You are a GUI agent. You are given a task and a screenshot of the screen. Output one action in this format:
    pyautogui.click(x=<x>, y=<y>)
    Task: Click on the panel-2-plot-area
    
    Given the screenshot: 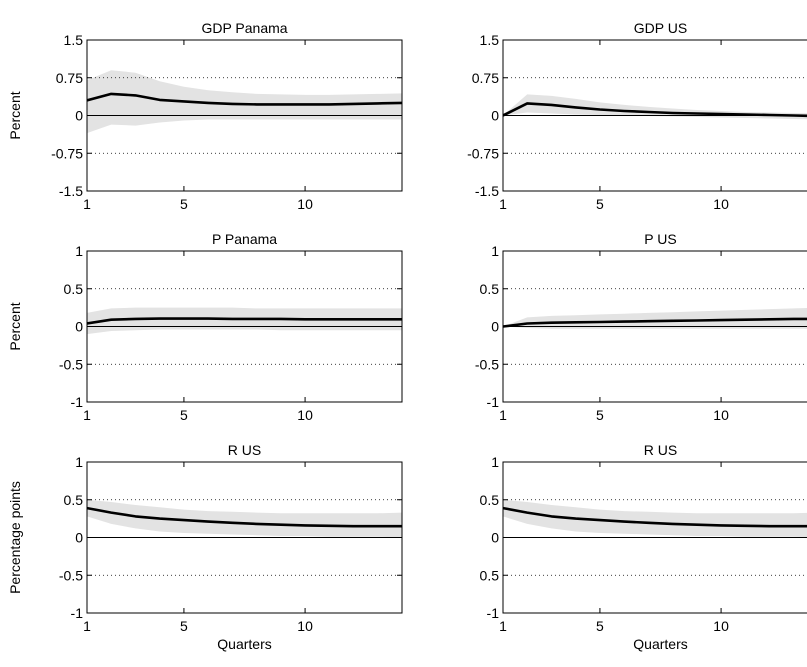 What is the action you would take?
    pyautogui.click(x=655, y=115)
    